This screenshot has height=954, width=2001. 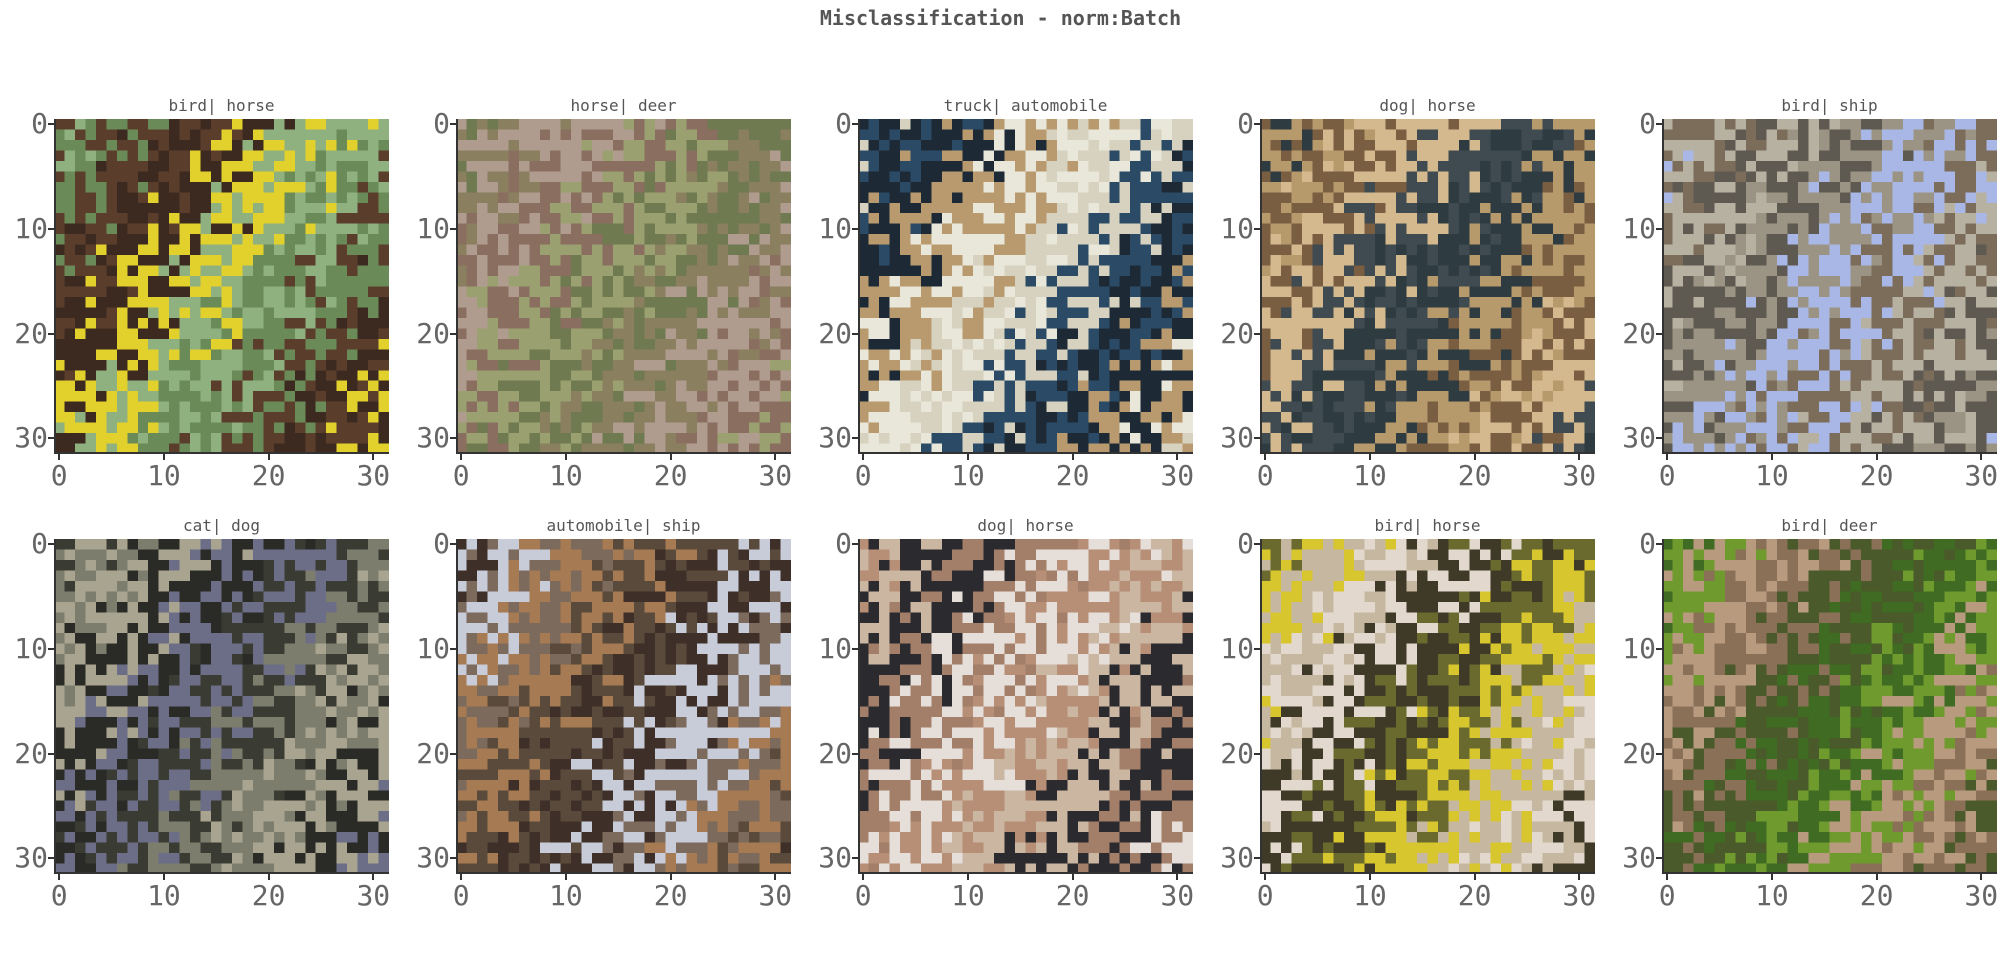 I want to click on panel-title: bird| deer, so click(x=1829, y=525).